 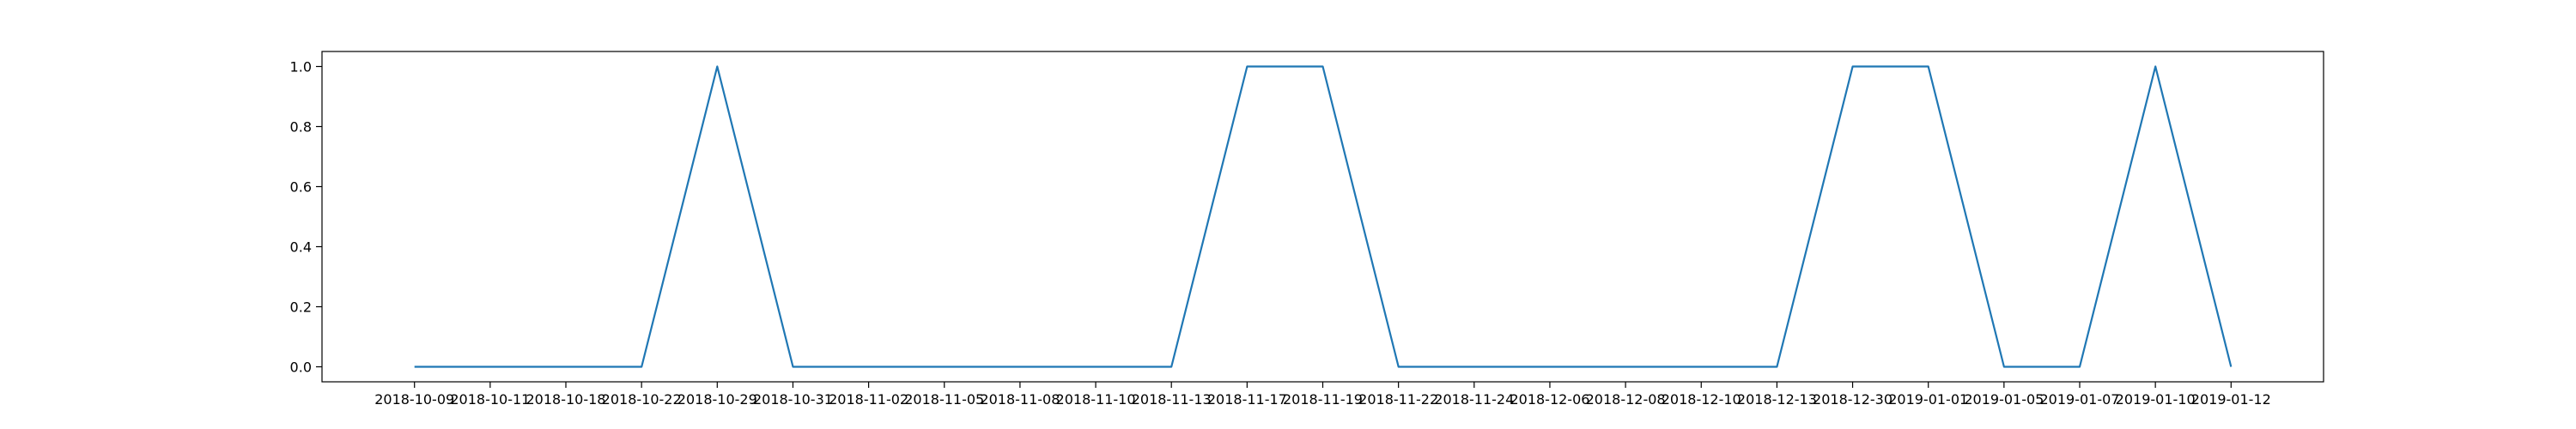 I want to click on y-tick-label: 0.8, so click(x=301, y=128).